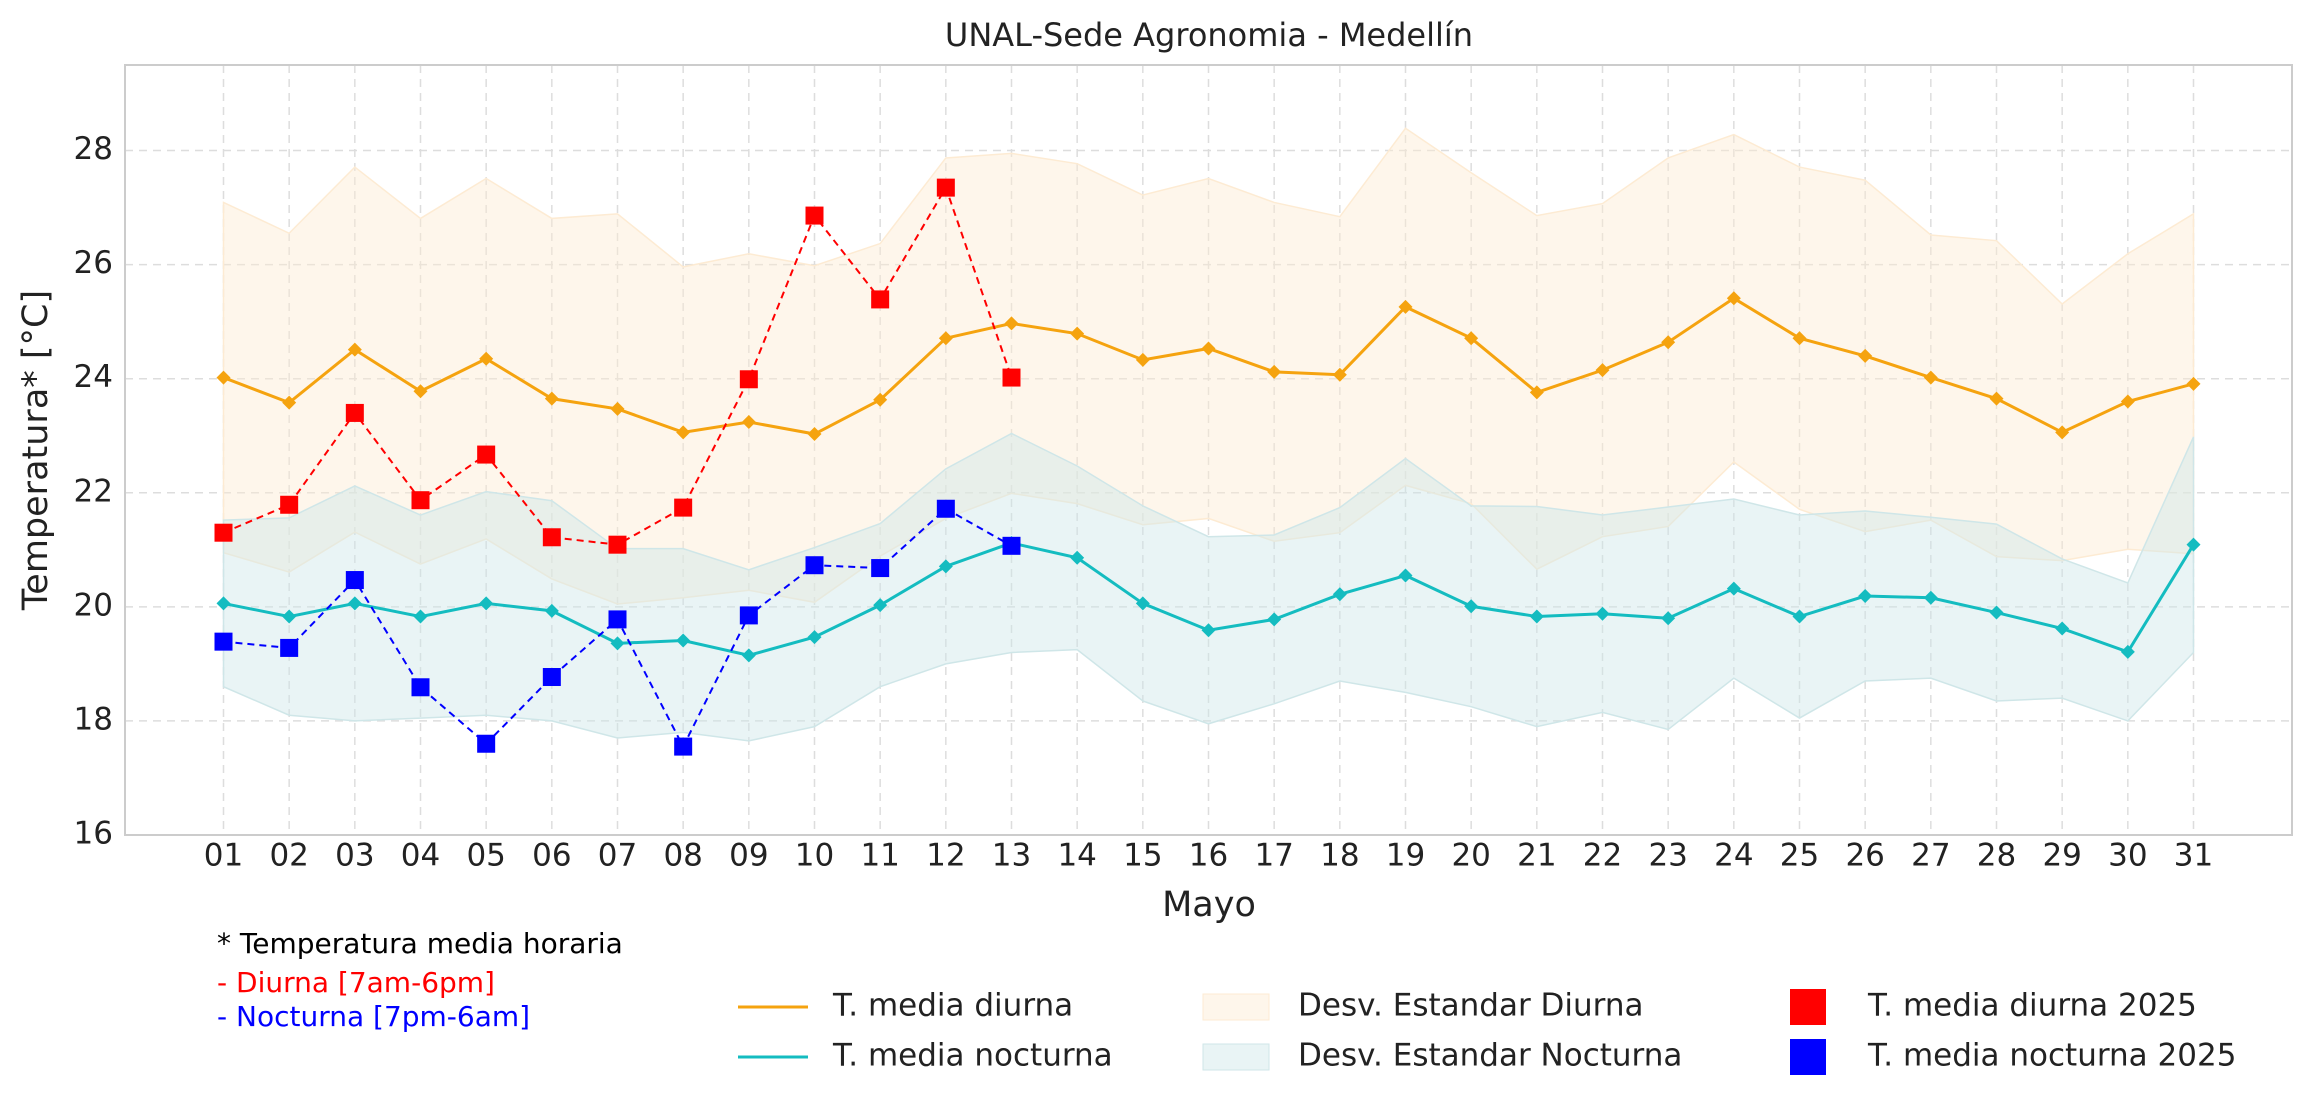 This screenshot has height=1108, width=2314. Describe the element at coordinates (2051, 1056) in the screenshot. I see `legend-label: T. media nocturna 2025` at that location.